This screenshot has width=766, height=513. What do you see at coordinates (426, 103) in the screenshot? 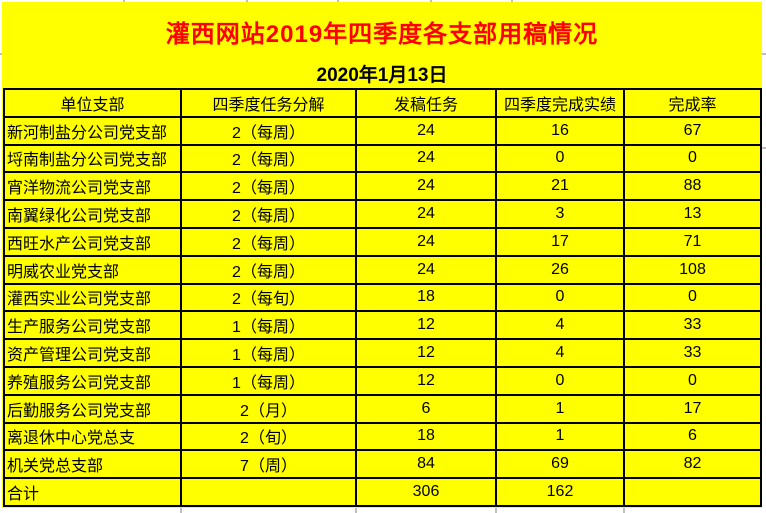
I see `header-cell: 发稿任务` at bounding box center [426, 103].